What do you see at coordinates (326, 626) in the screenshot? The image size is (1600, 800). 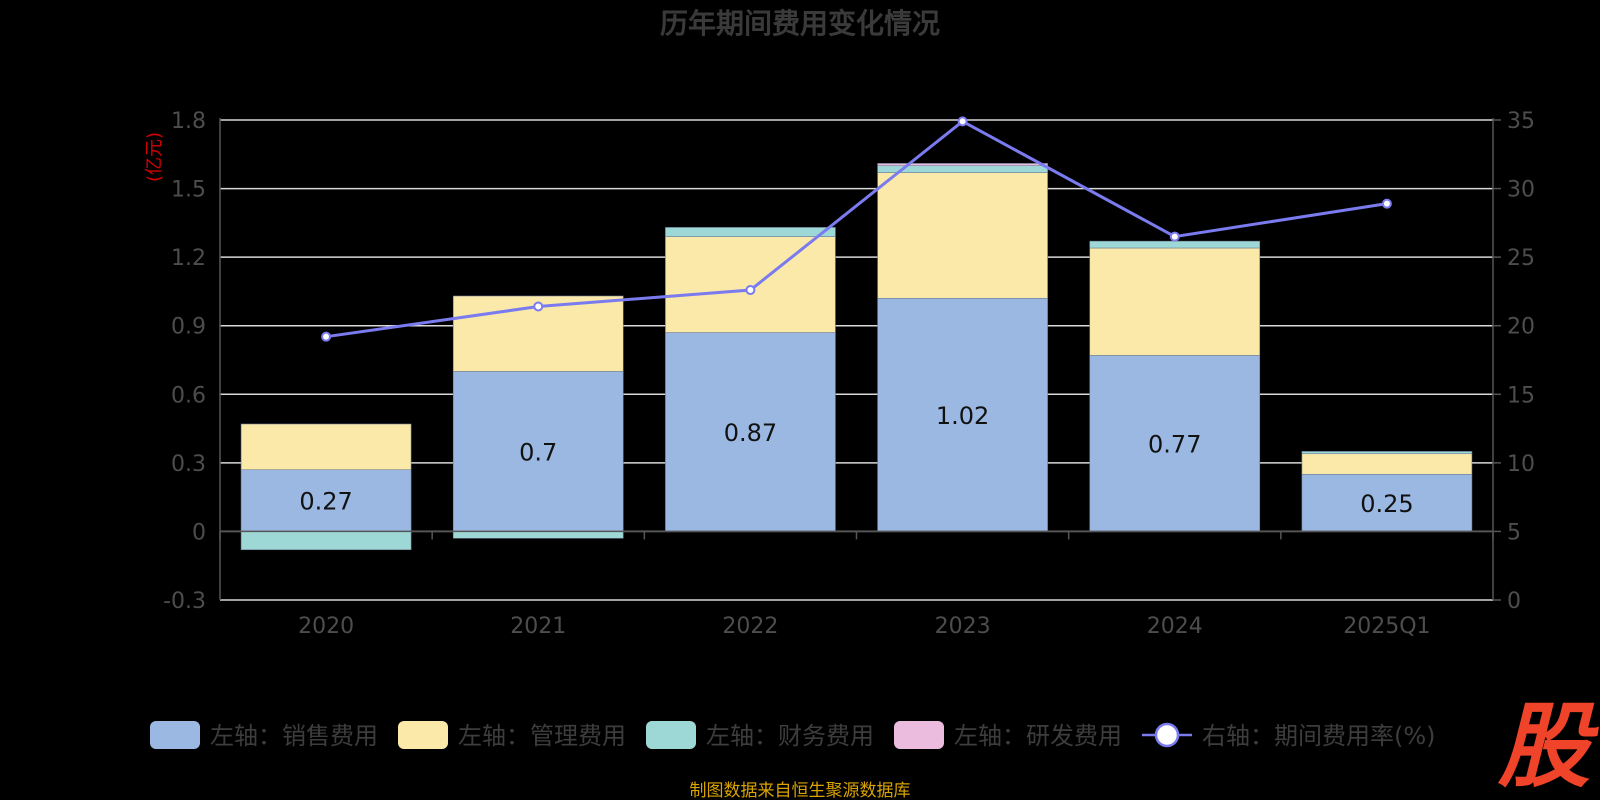 I see `x-tick-label: 2020` at bounding box center [326, 626].